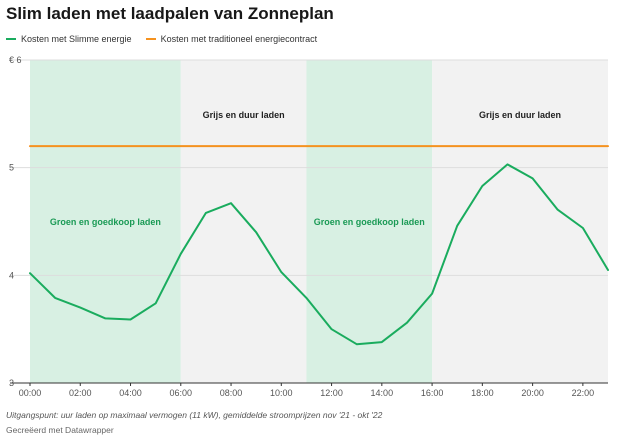 The height and width of the screenshot is (442, 620). I want to click on x-tick-label-2: 04:00, so click(130, 393).